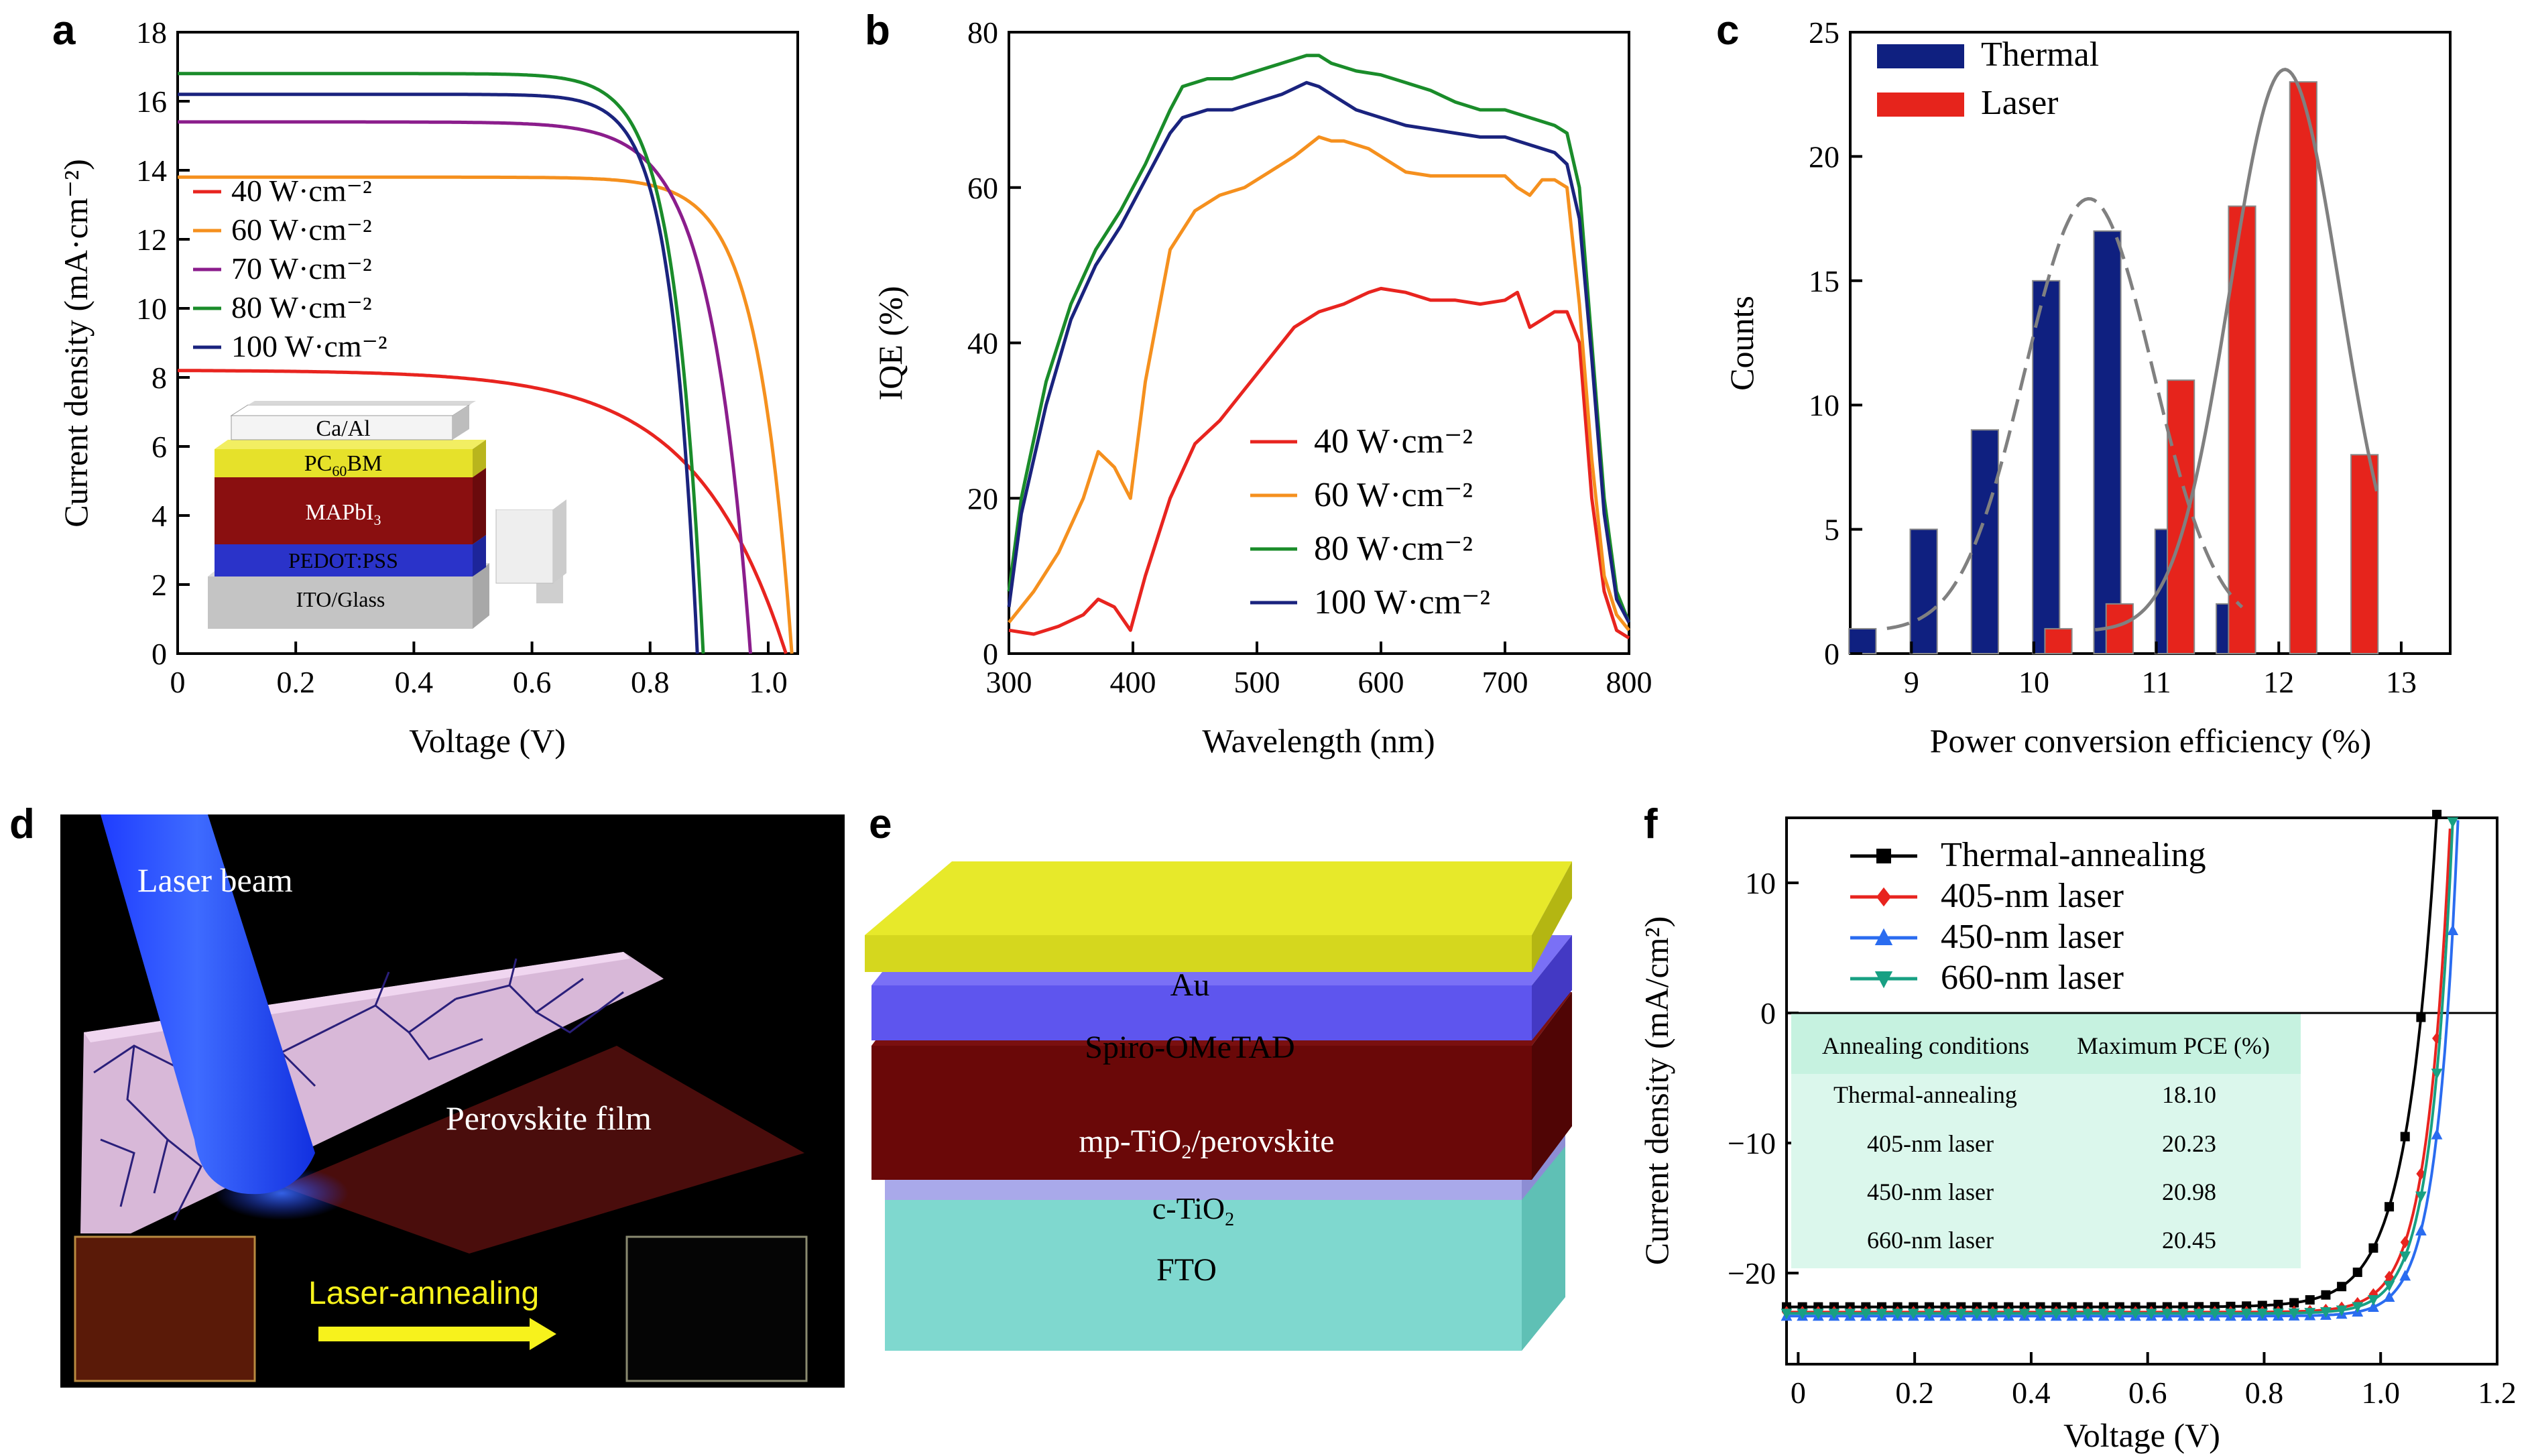 The image size is (2534, 1456). Describe the element at coordinates (1218, 916) in the screenshot. I see `layer-au` at that location.